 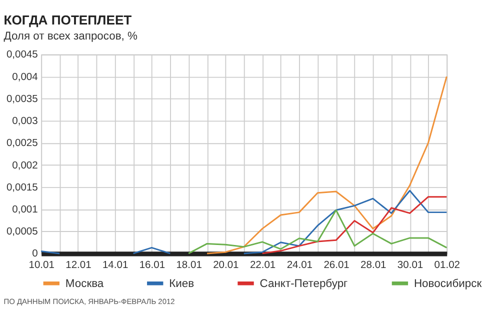 I want to click on y-tick-label: 0,003, so click(x=25, y=122).